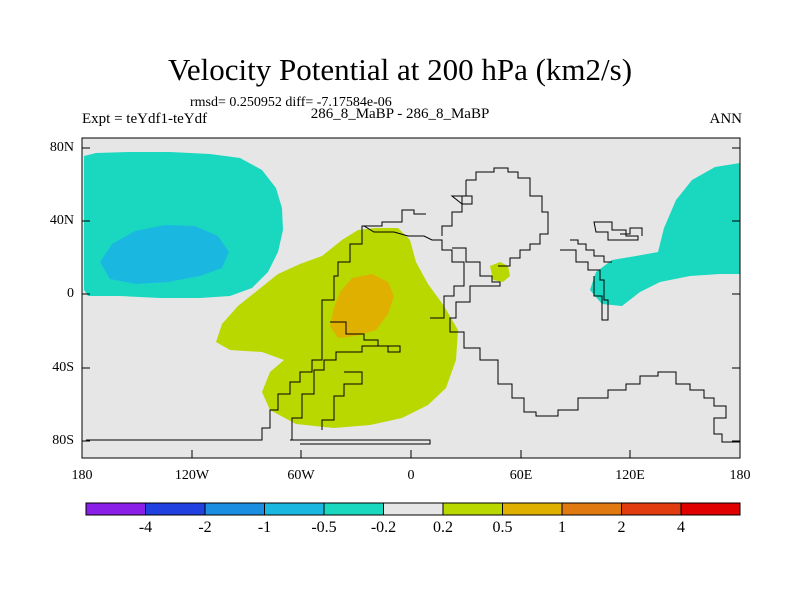  What do you see at coordinates (443, 527) in the screenshot?
I see `colorbar-label: 0.2` at bounding box center [443, 527].